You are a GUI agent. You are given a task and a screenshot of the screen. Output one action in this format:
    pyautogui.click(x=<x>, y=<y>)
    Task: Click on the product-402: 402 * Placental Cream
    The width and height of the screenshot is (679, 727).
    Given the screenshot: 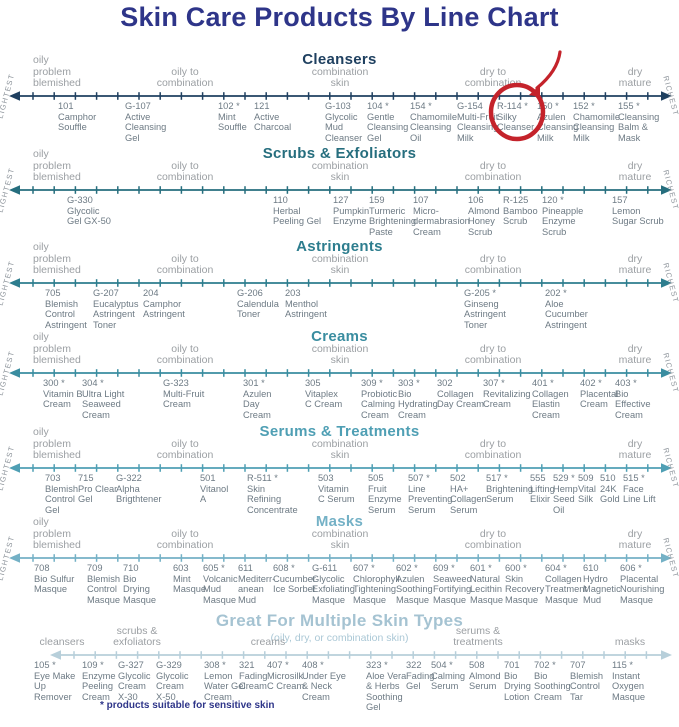 What is the action you would take?
    pyautogui.click(x=599, y=394)
    